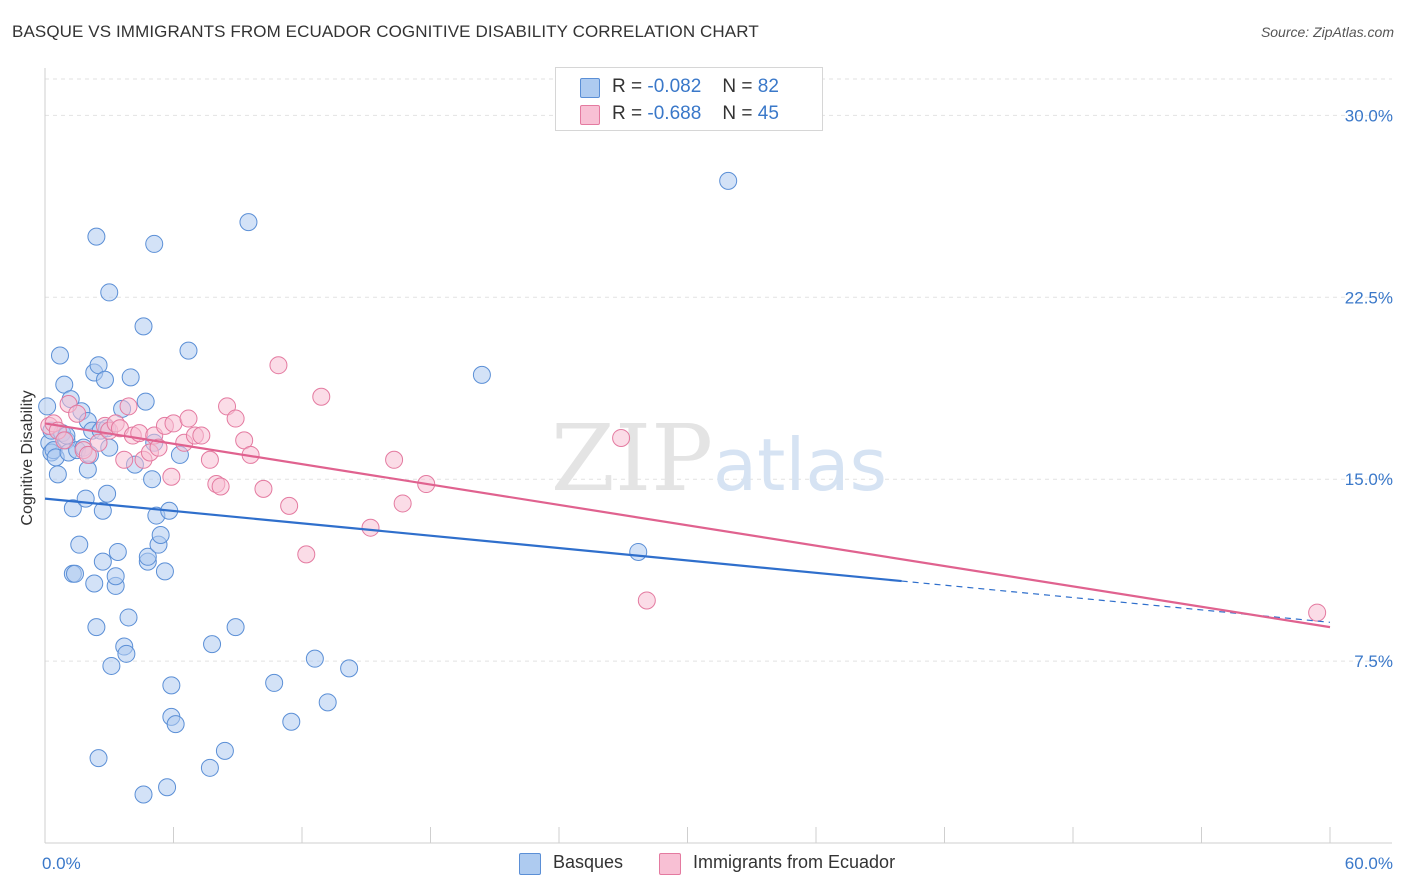 The height and width of the screenshot is (892, 1406). What do you see at coordinates (1369, 297) in the screenshot?
I see `y-tick-label: 22.5%` at bounding box center [1369, 297].